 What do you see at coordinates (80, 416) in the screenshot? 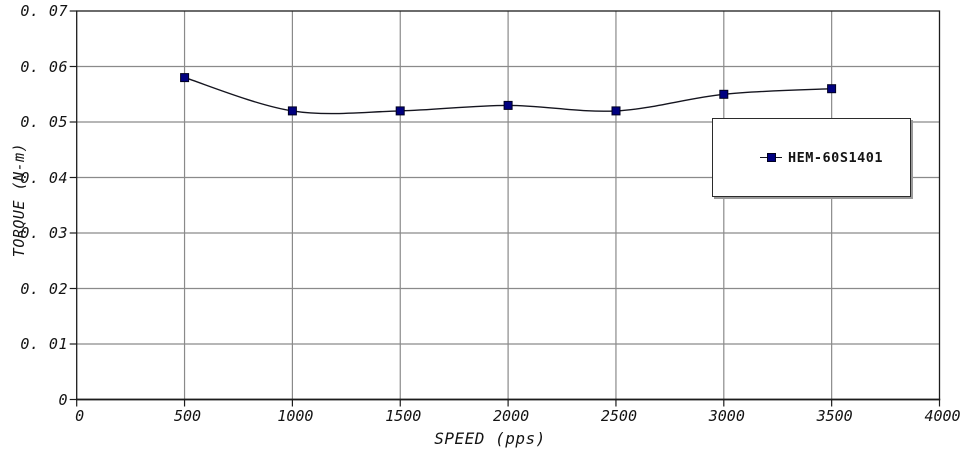
I see `x-tick-label: 0` at bounding box center [80, 416].